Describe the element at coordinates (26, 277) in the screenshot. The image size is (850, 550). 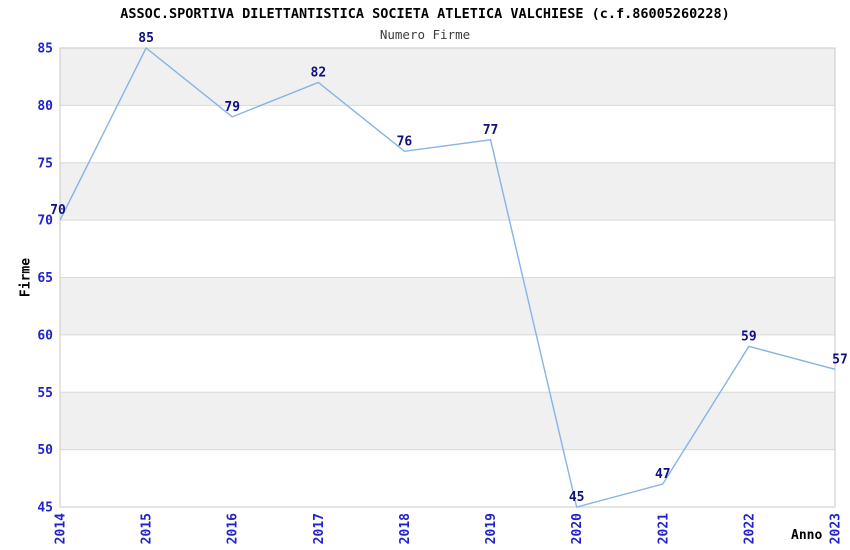
I see `y-axis-title: Firme` at that location.